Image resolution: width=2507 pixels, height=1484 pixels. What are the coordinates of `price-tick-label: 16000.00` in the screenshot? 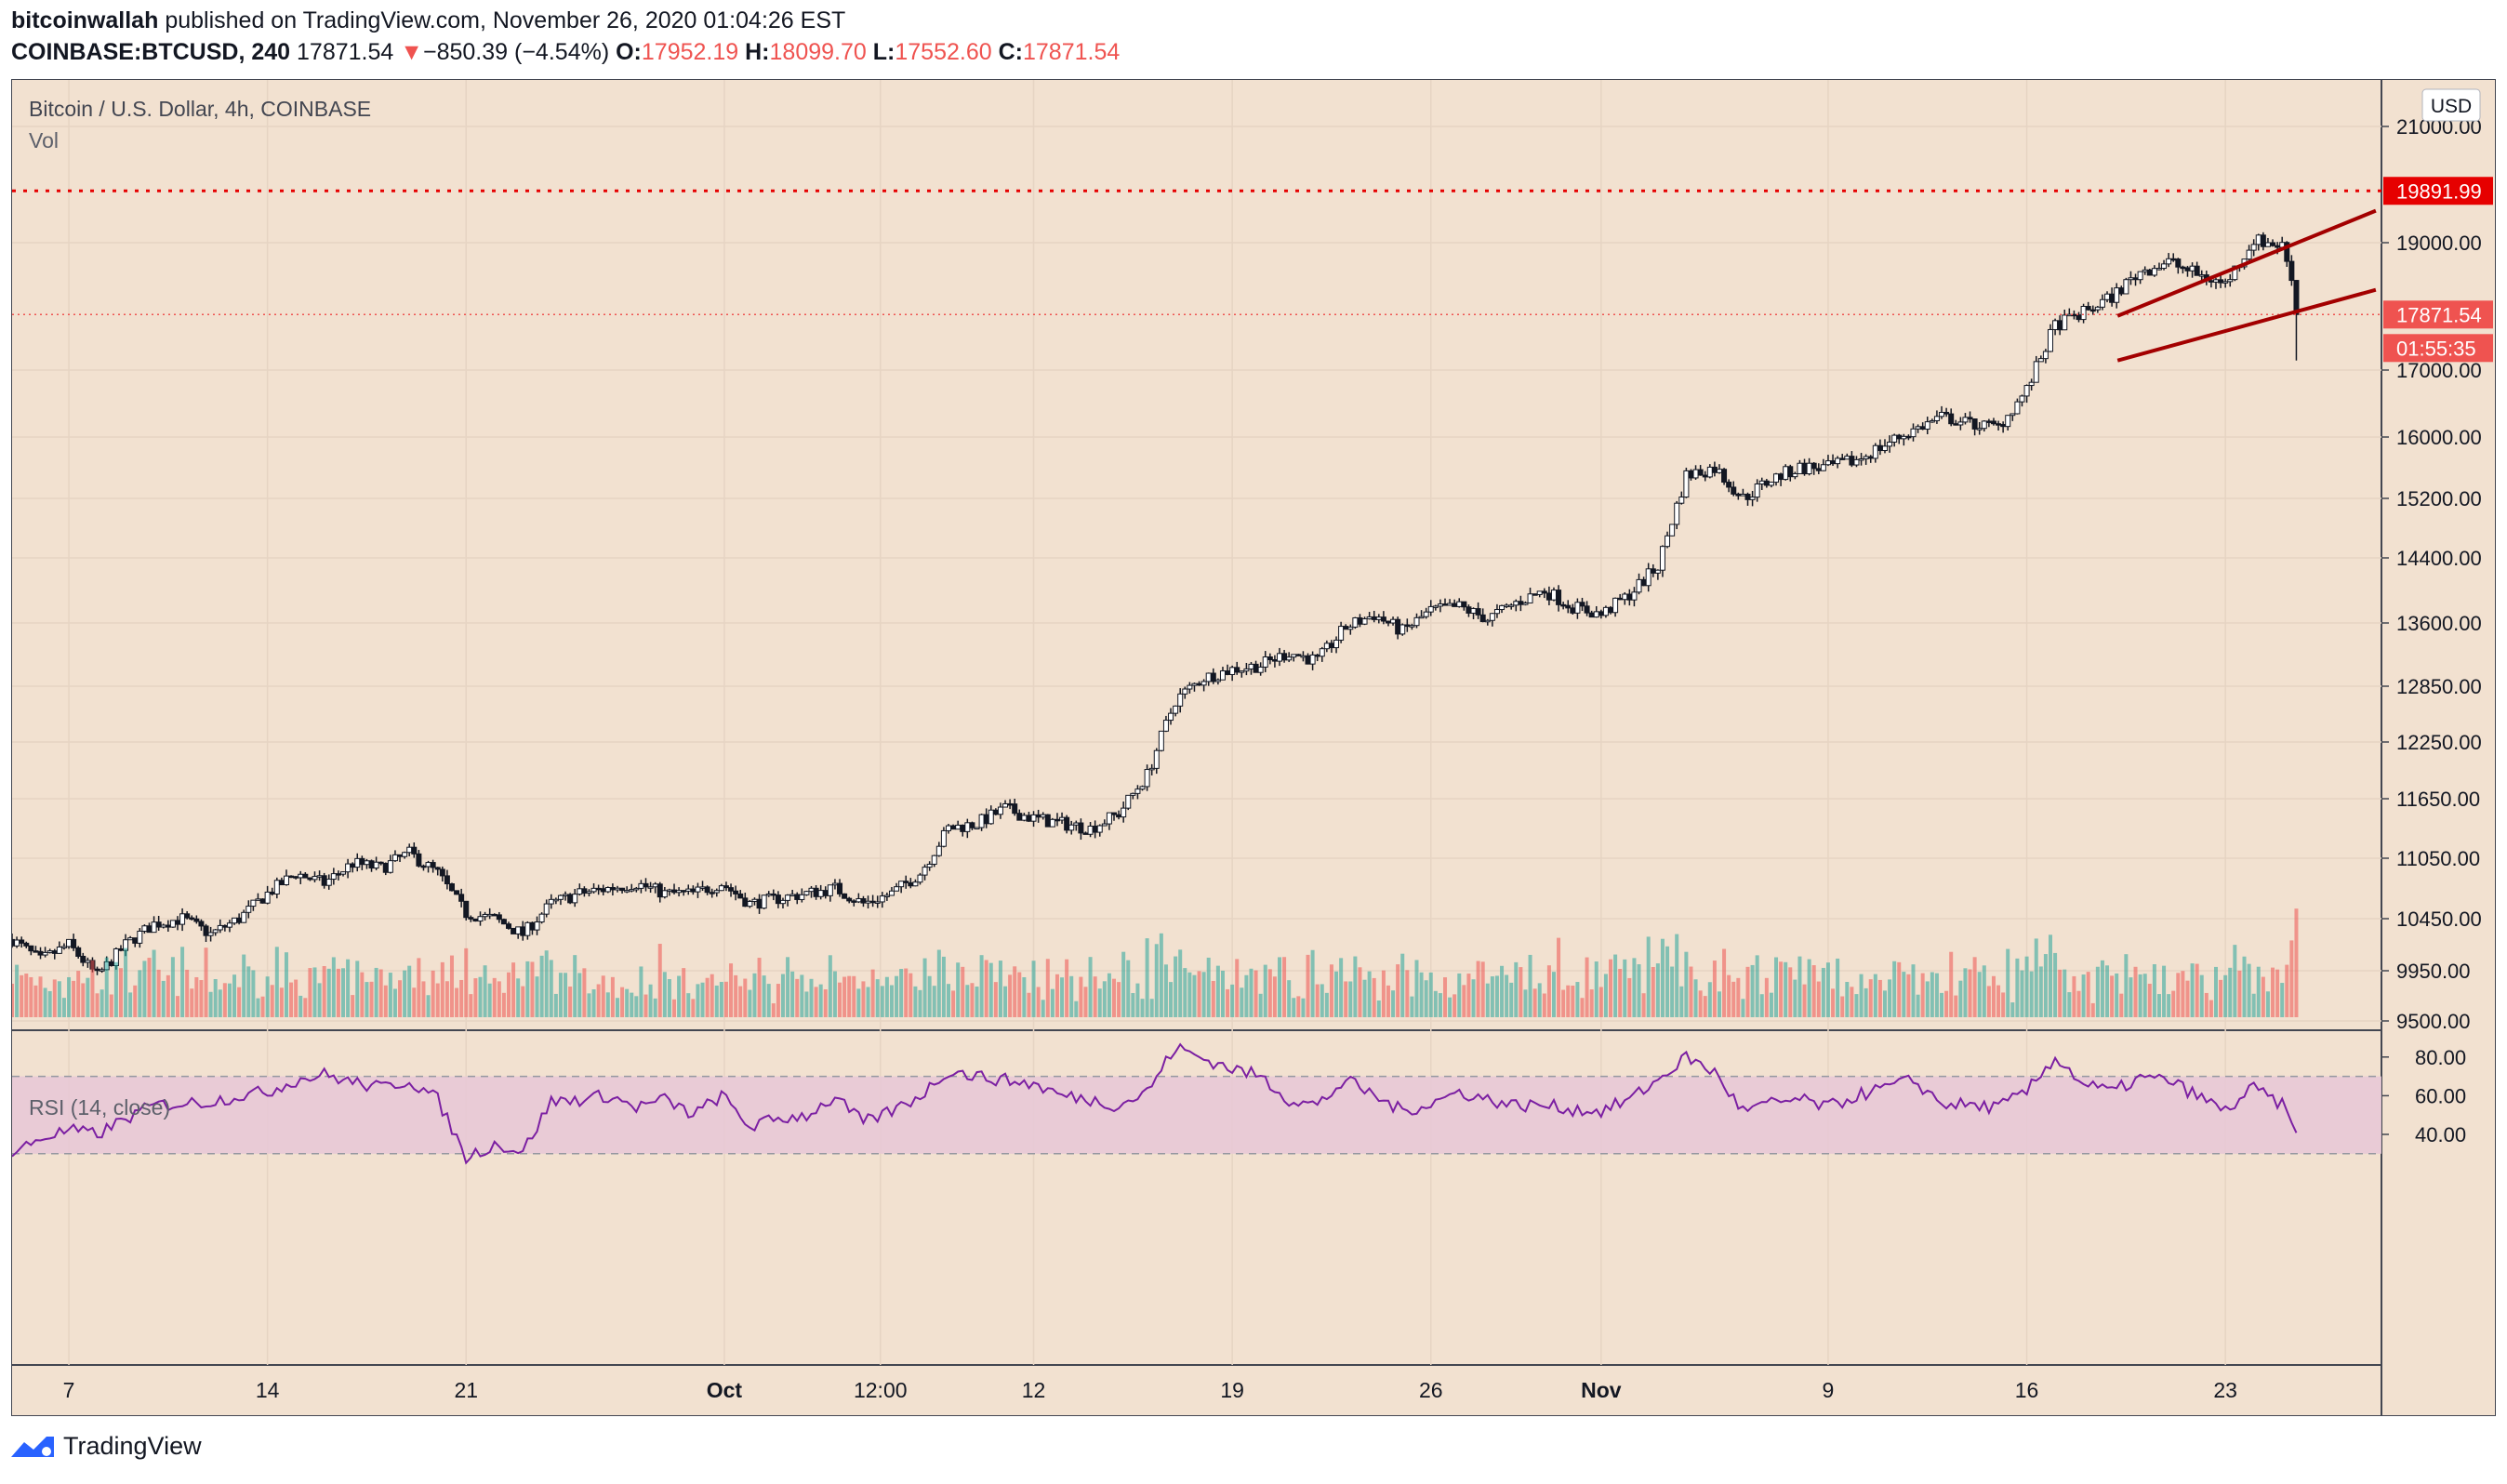 It's located at (2439, 437).